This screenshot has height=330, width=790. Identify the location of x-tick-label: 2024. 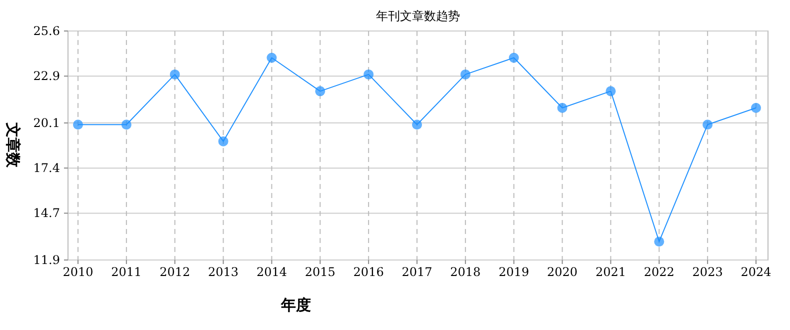
(756, 272).